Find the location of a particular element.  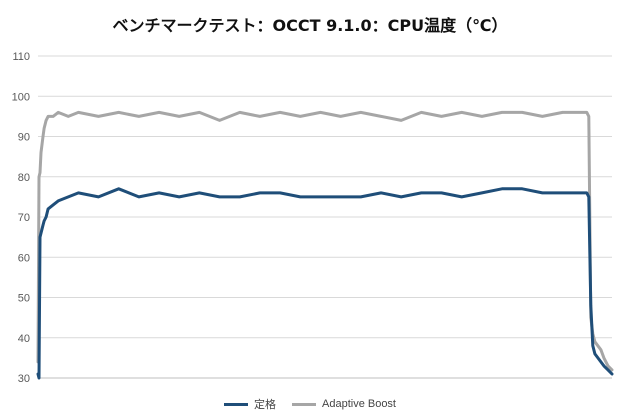

legend-item-series-0: 定格 is located at coordinates (250, 404).